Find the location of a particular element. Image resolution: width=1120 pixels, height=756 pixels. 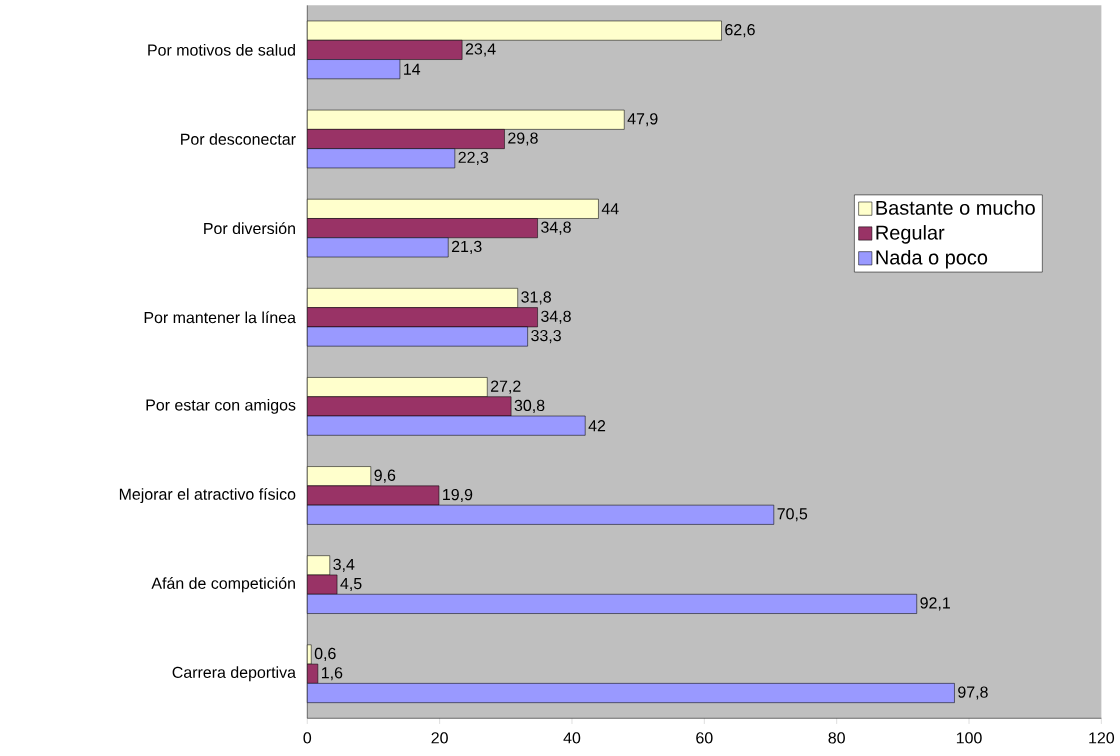

data-label: 14 is located at coordinates (412, 69).